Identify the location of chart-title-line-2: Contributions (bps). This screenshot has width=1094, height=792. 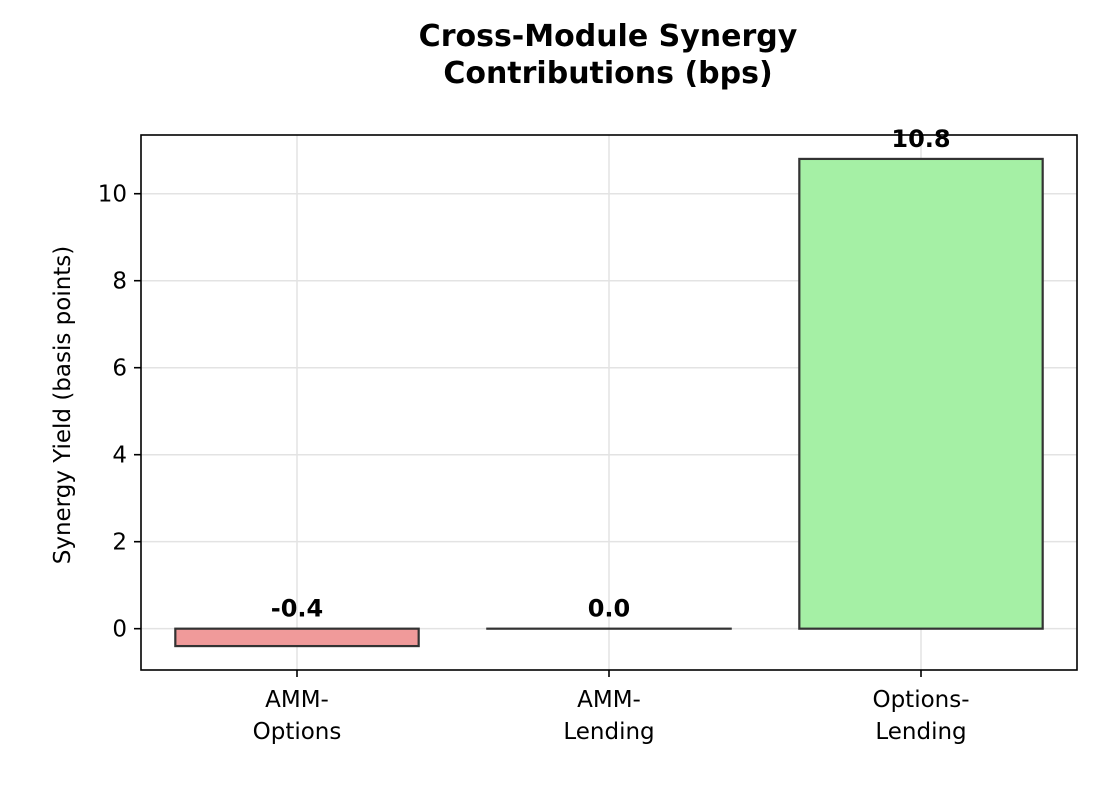
(607, 73).